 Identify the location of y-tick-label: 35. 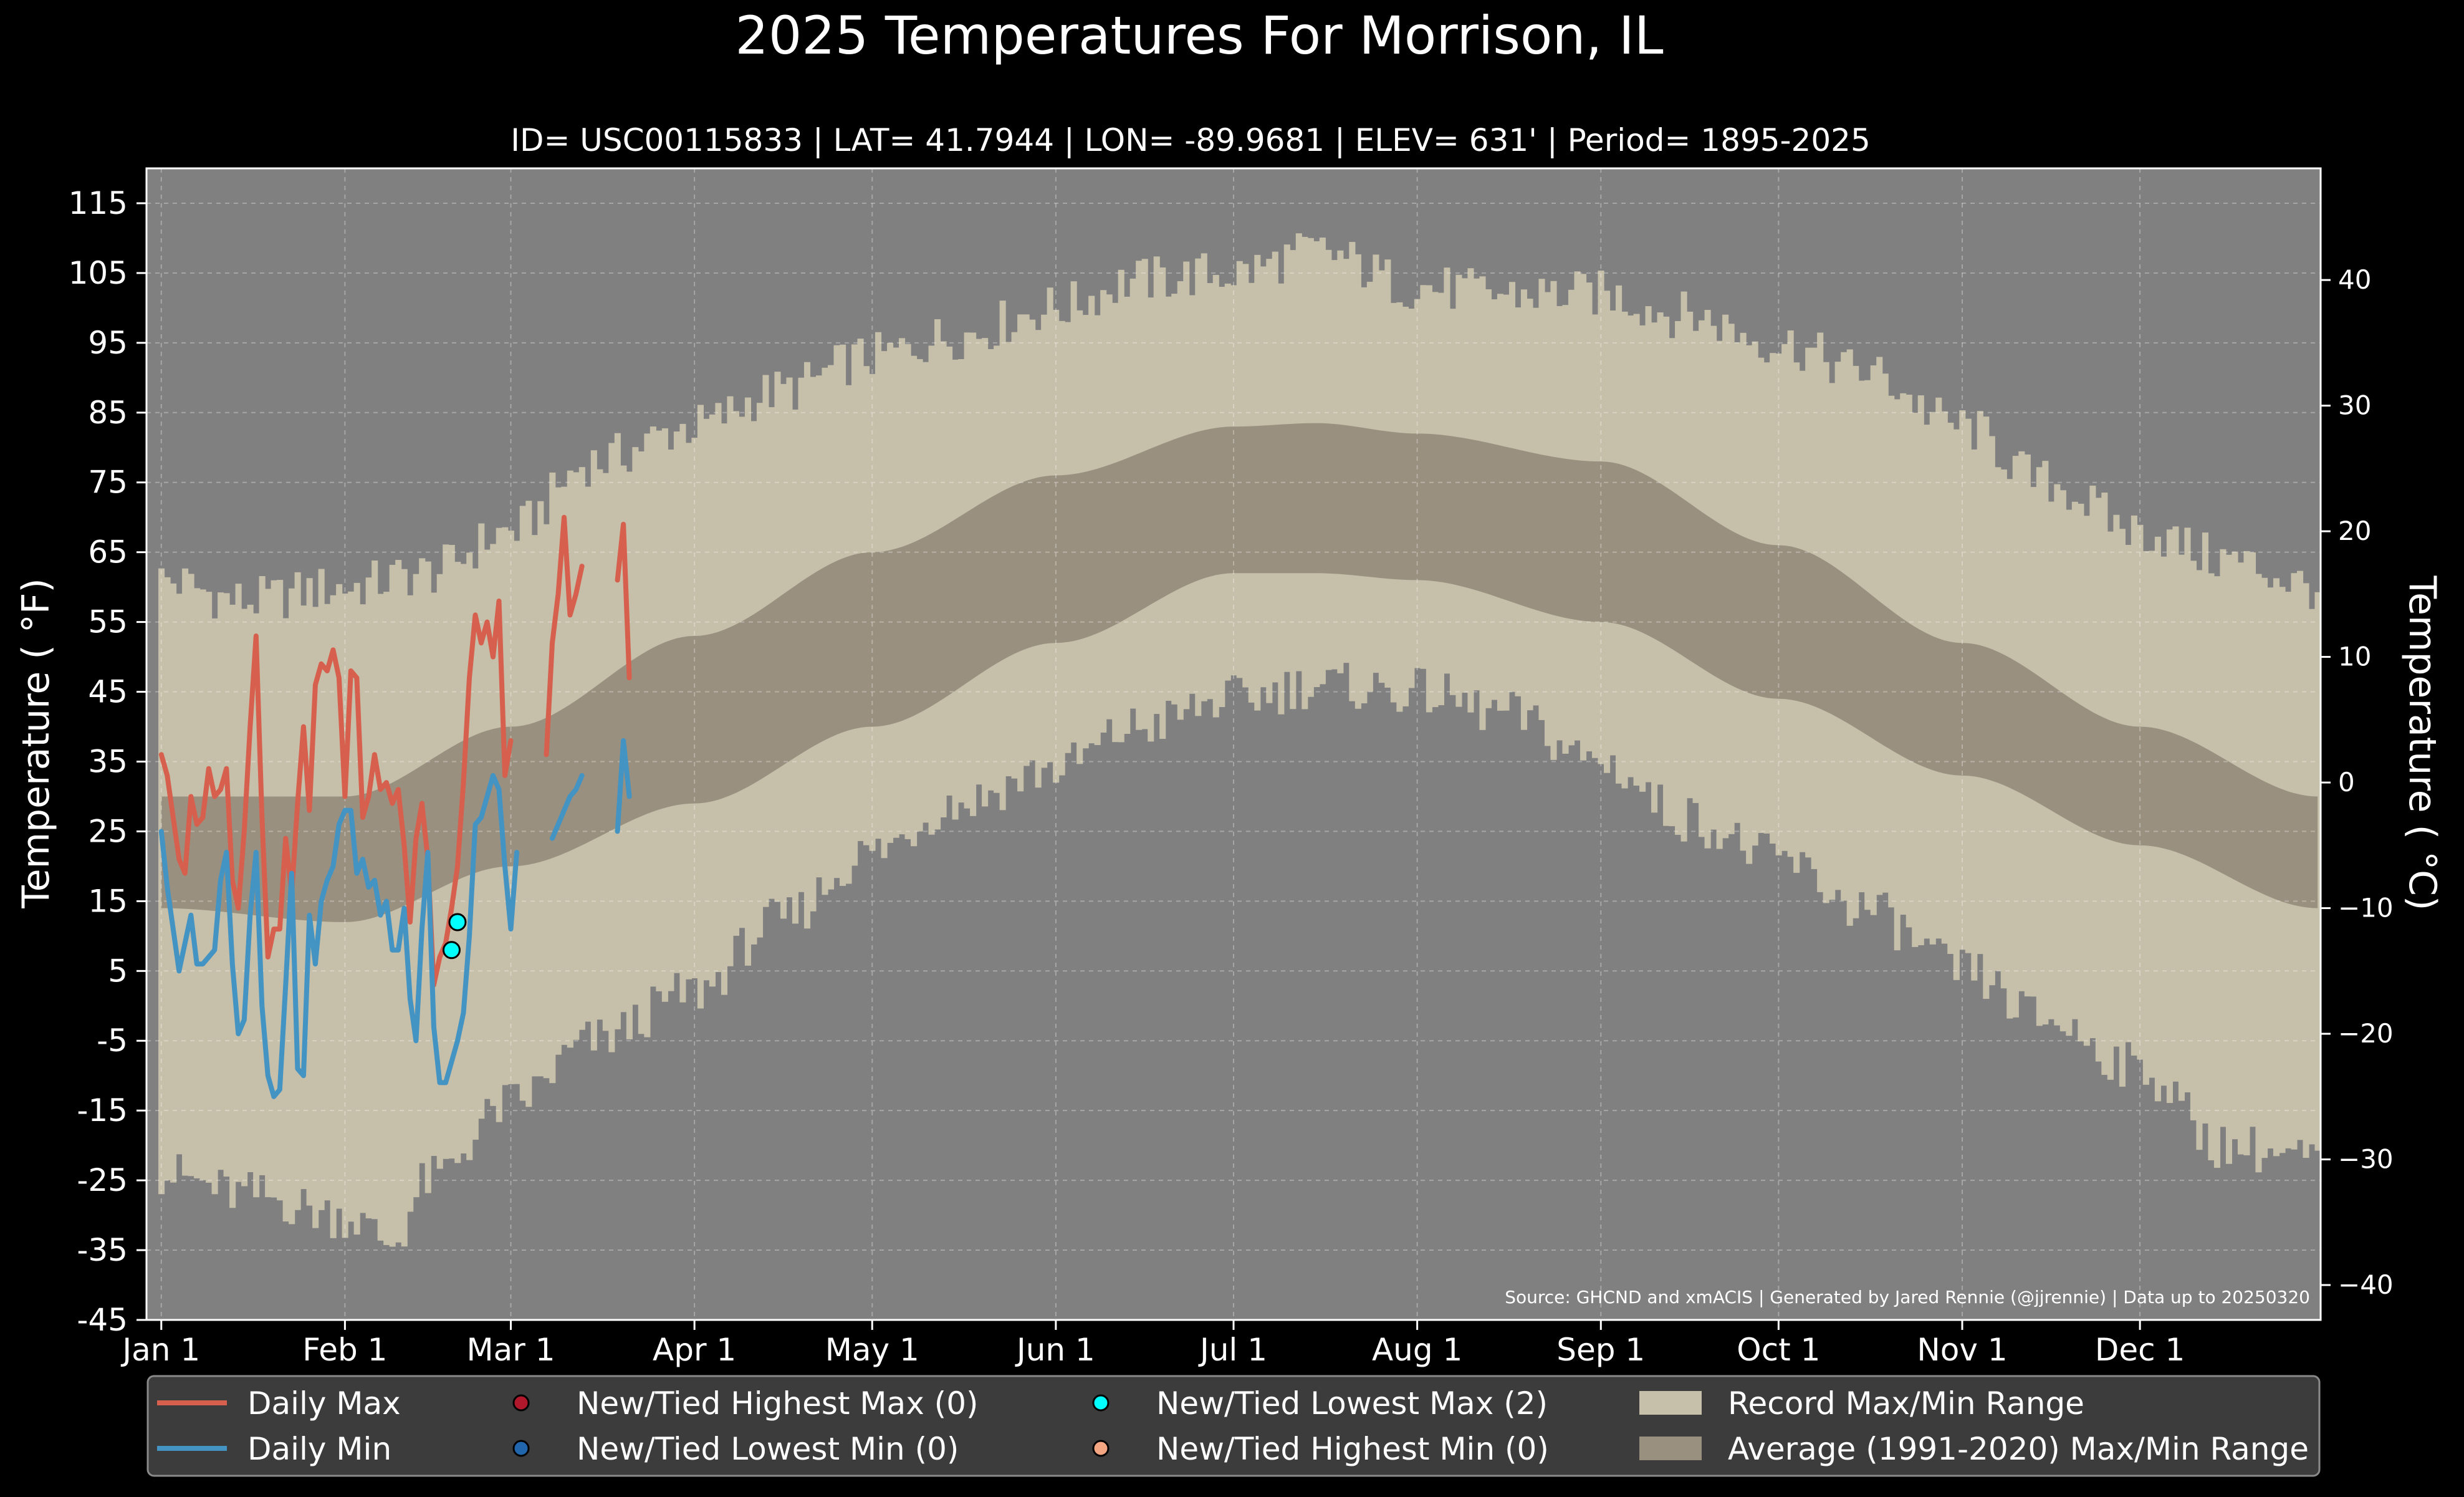
(108, 761).